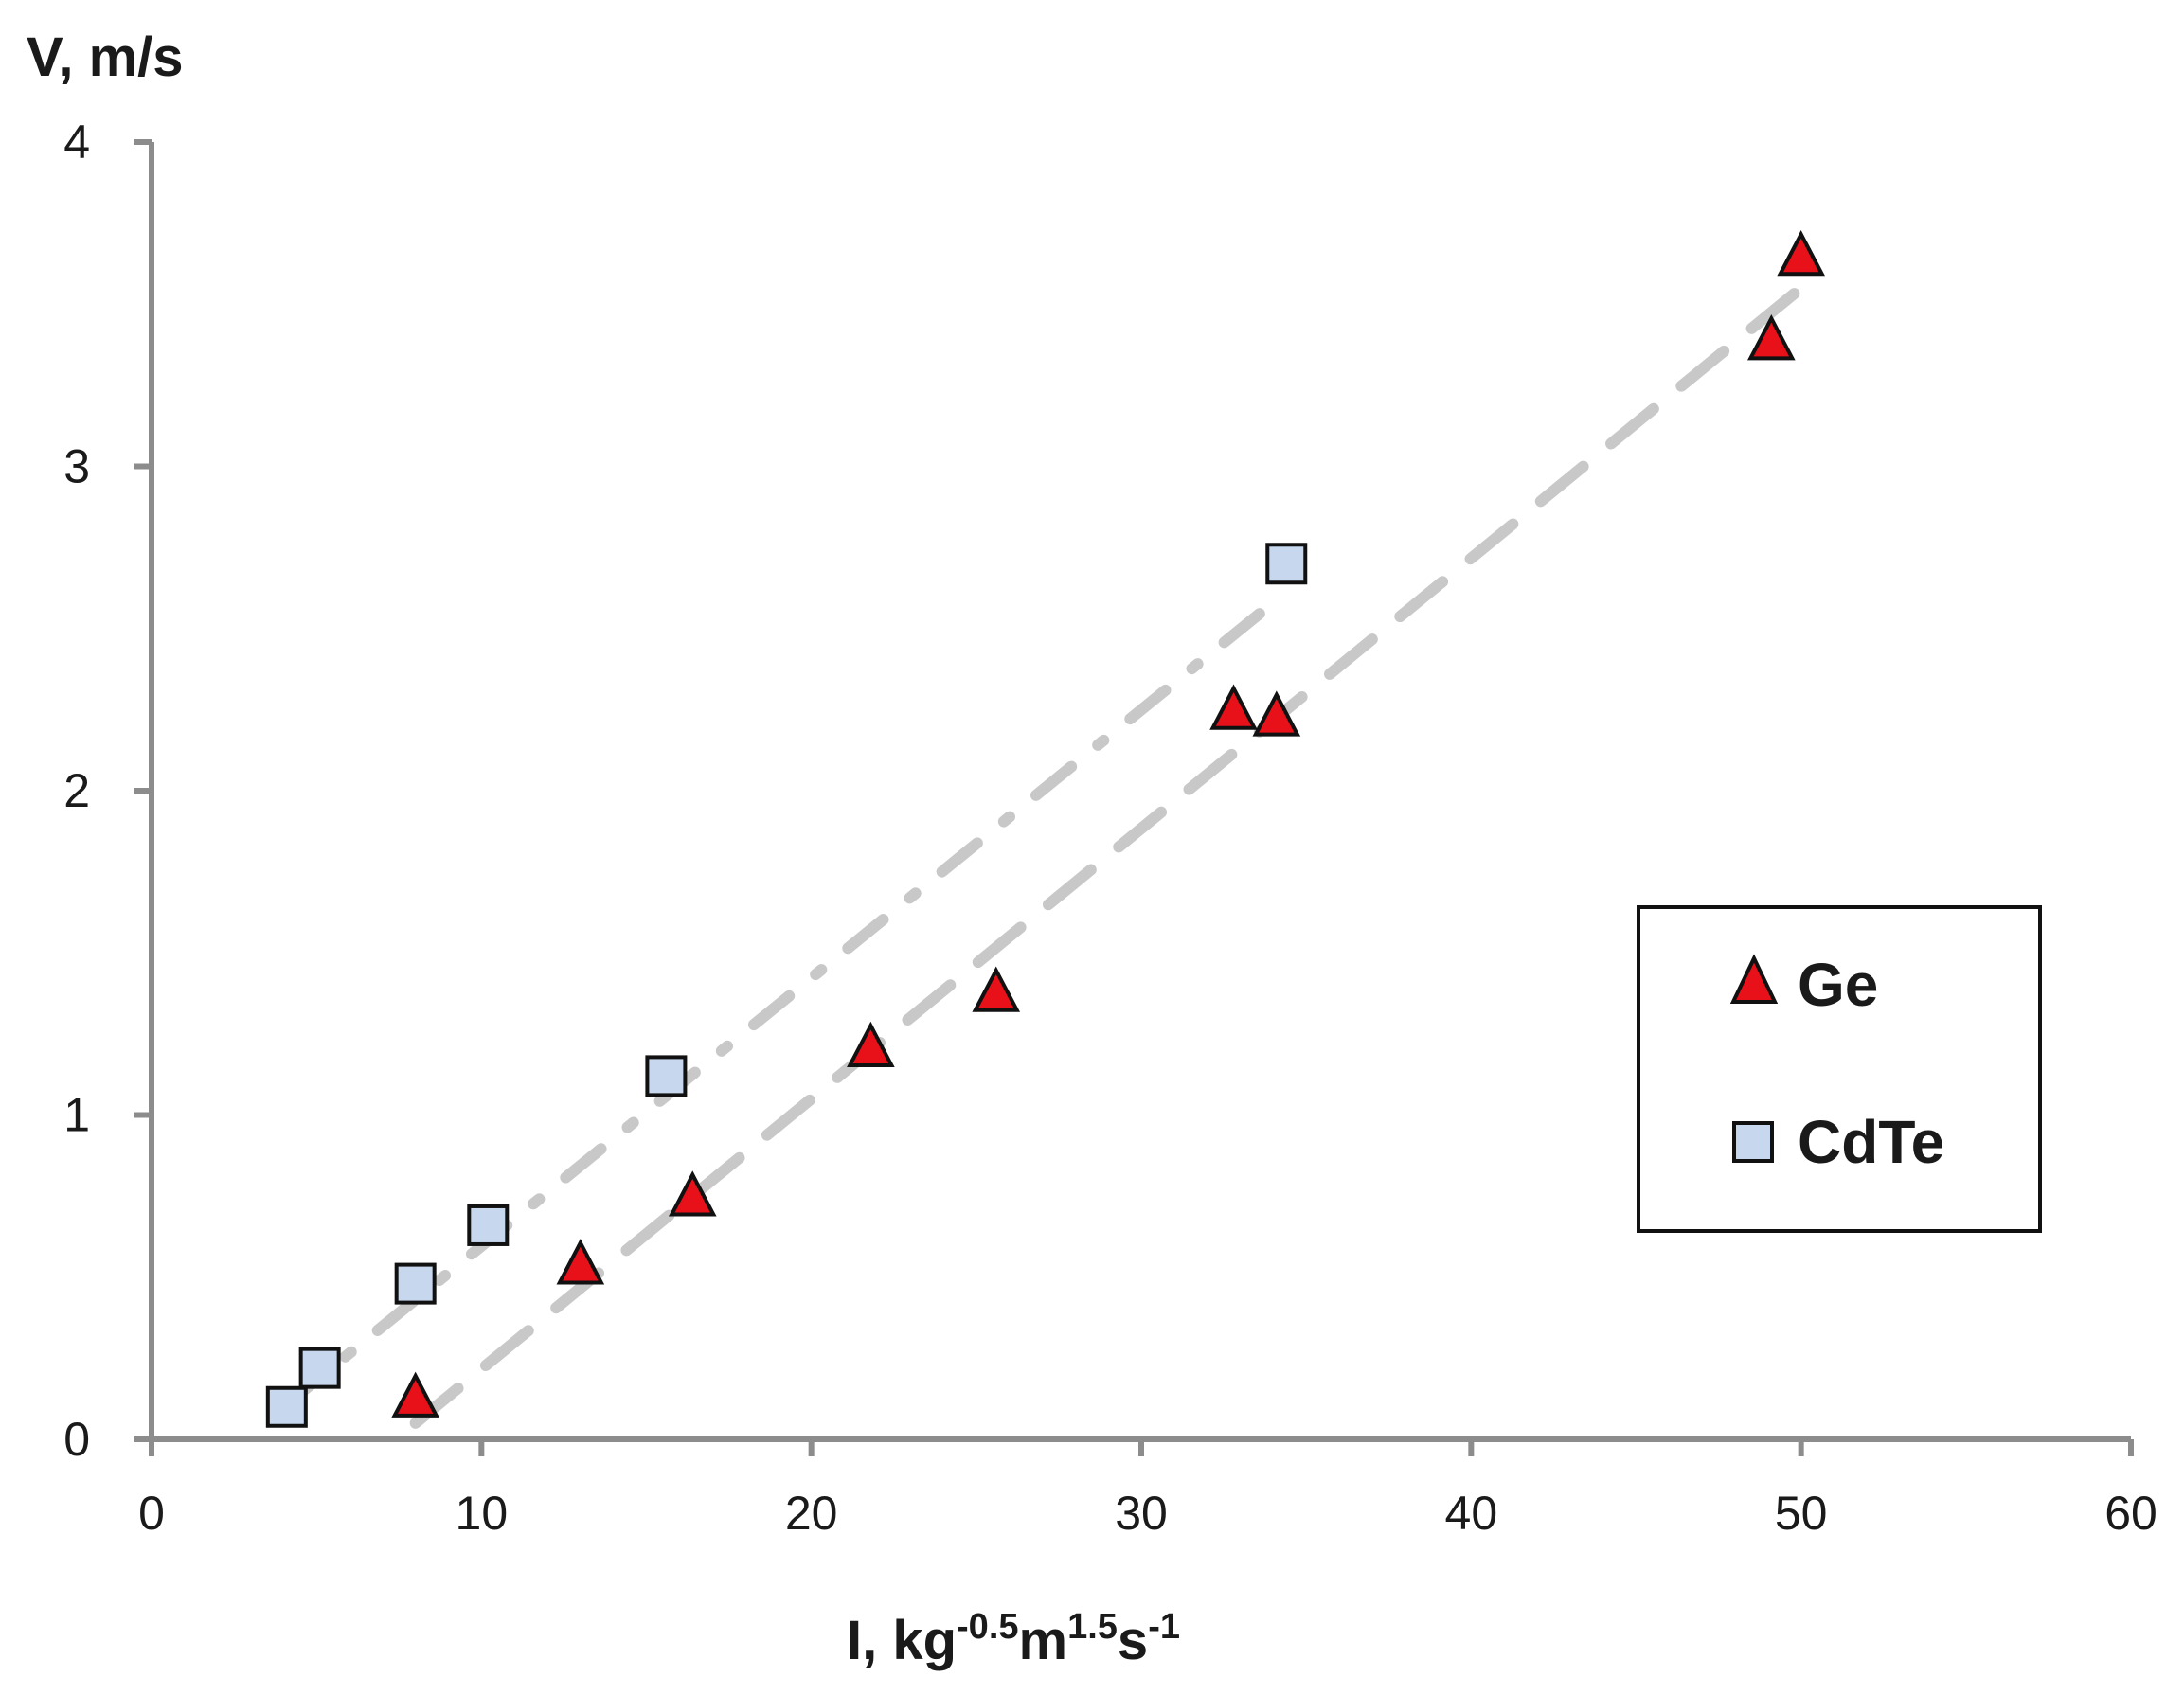  What do you see at coordinates (2130, 1513) in the screenshot?
I see `x-tick-label: 60` at bounding box center [2130, 1513].